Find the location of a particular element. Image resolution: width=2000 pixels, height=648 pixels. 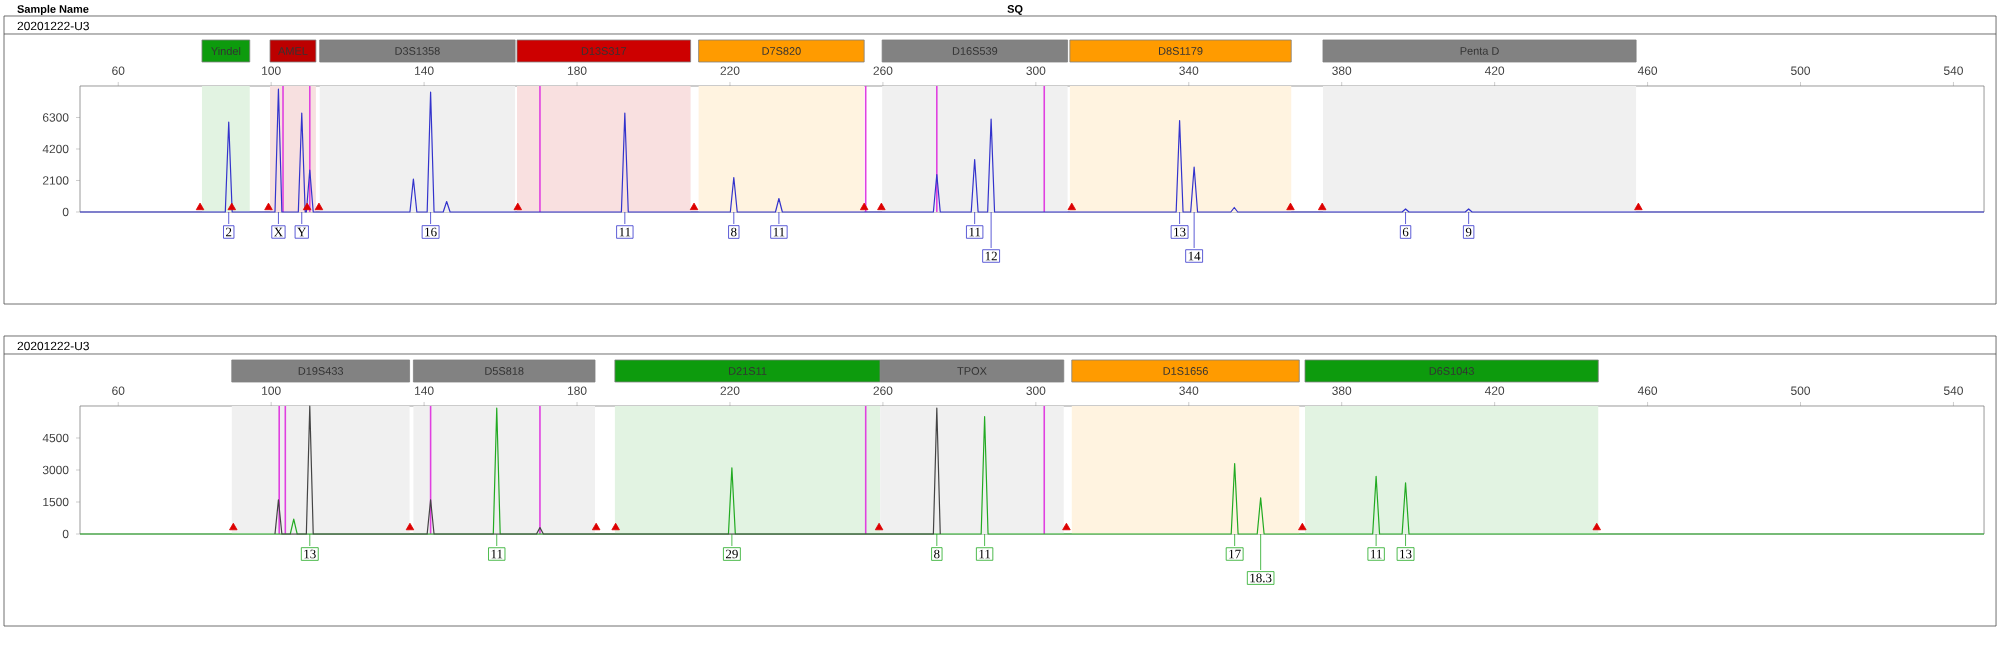

line-series is located at coordinates (607, 470).